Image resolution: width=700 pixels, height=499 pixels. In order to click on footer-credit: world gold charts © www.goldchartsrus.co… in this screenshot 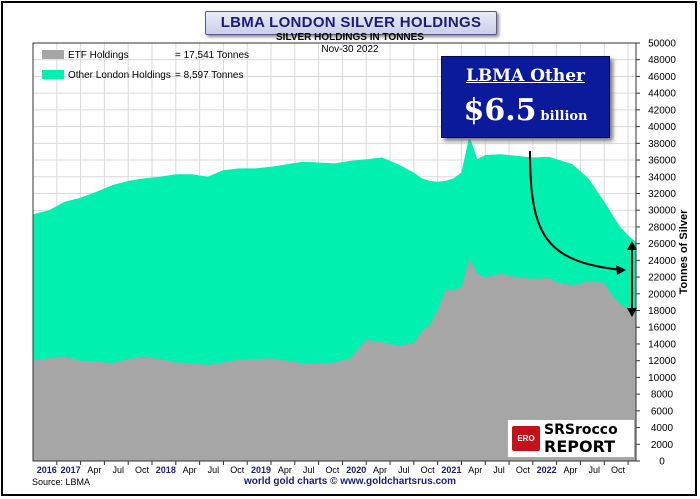, I will do `click(350, 481)`.